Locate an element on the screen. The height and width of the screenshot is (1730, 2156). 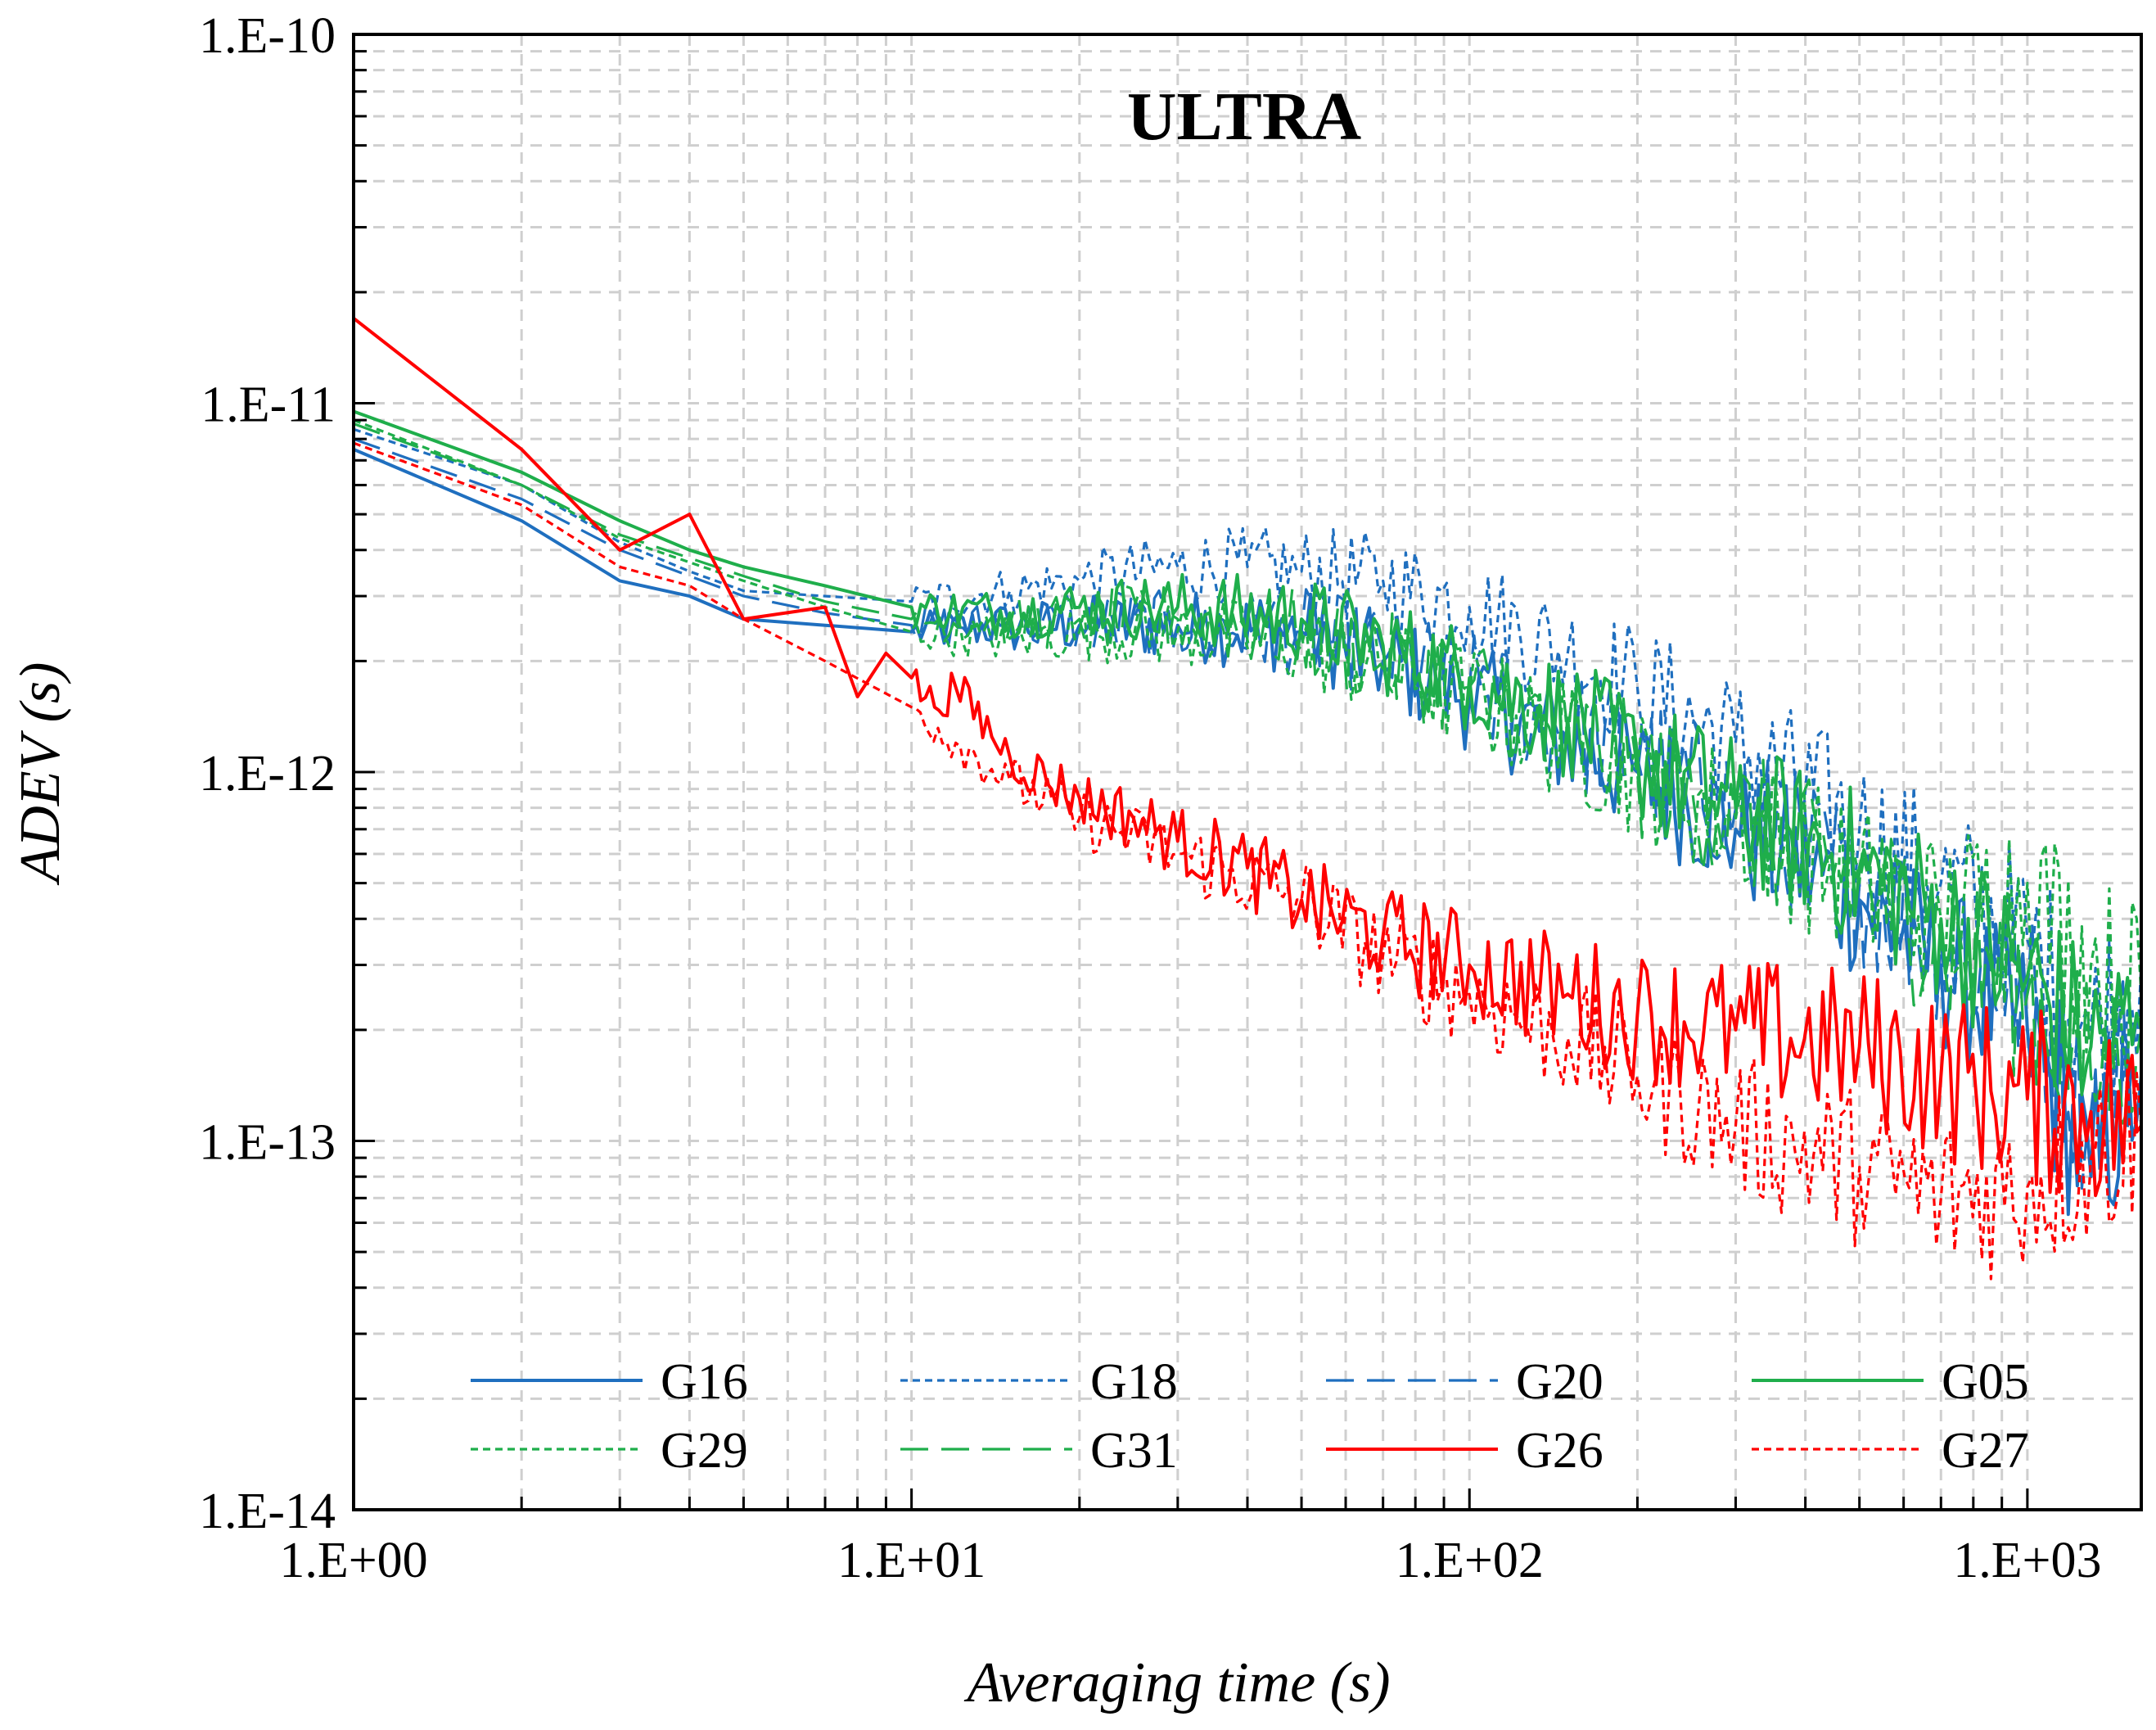
chart-title: ULTRA is located at coordinates (1244, 117).